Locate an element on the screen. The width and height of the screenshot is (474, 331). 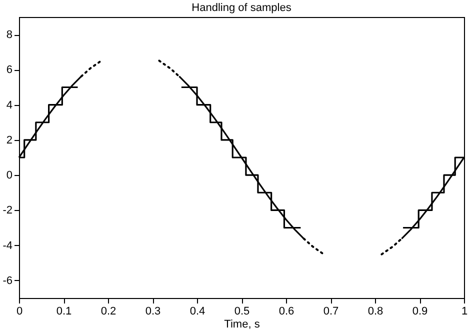
x-tick-label: 0.4 is located at coordinates (198, 312).